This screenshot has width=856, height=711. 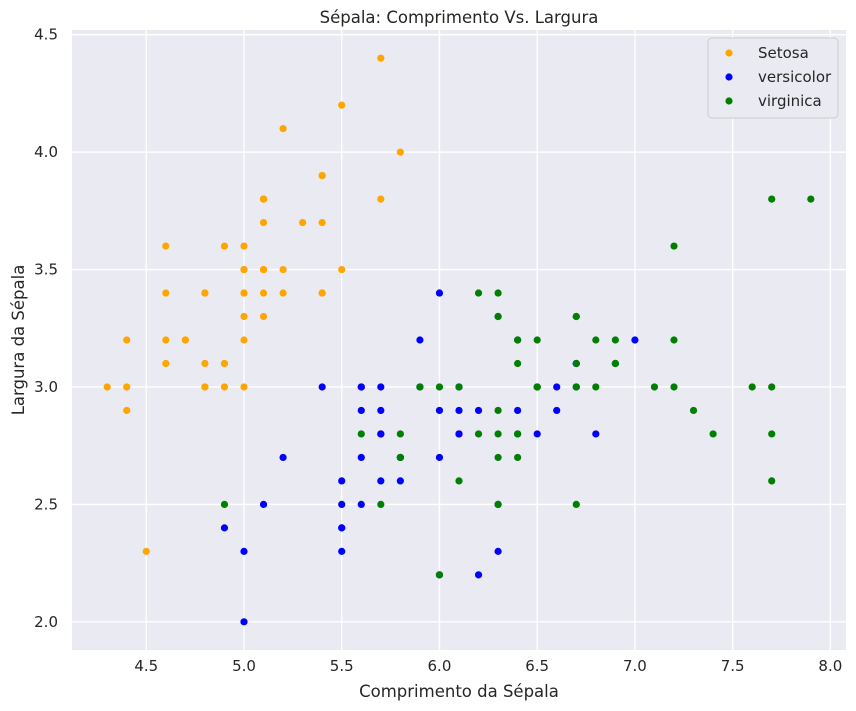 What do you see at coordinates (46, 622) in the screenshot?
I see `y-tick-label: 2.0` at bounding box center [46, 622].